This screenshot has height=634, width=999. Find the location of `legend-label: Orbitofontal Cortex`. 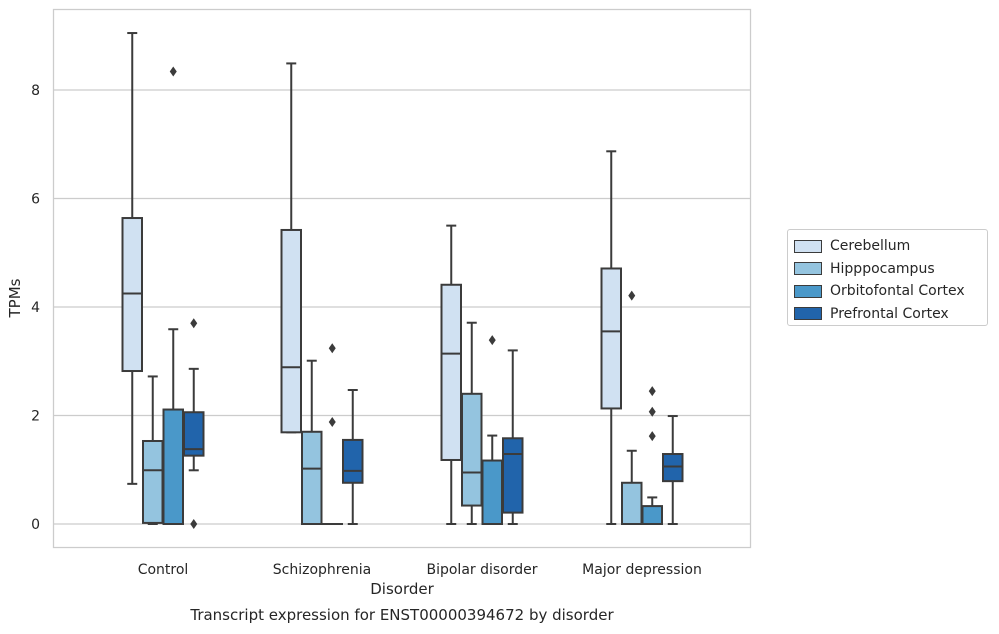

legend-label: Orbitofontal Cortex is located at coordinates (897, 291).